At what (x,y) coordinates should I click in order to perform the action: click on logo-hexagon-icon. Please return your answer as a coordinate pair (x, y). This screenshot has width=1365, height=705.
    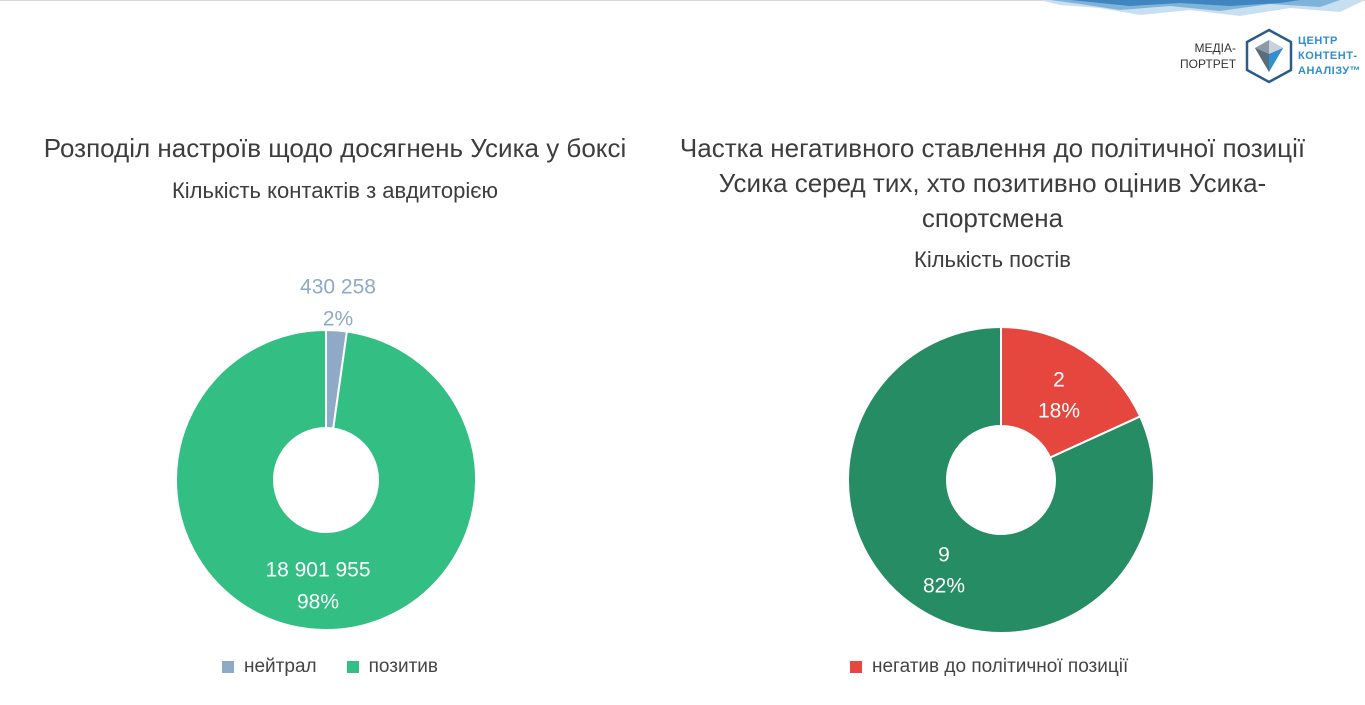
    Looking at the image, I should click on (1269, 56).